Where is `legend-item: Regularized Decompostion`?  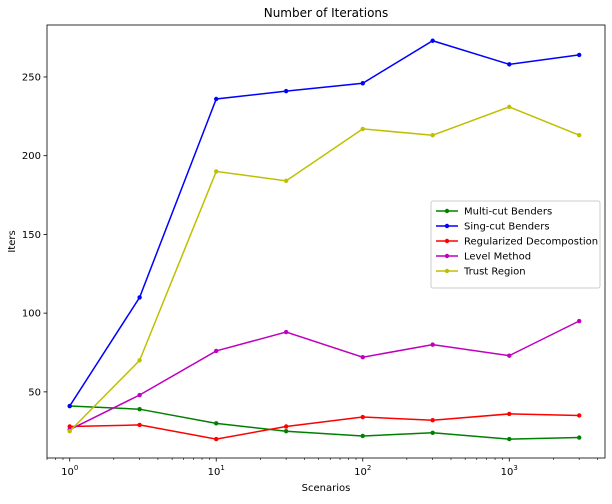
legend-item: Regularized Decompostion is located at coordinates (517, 242).